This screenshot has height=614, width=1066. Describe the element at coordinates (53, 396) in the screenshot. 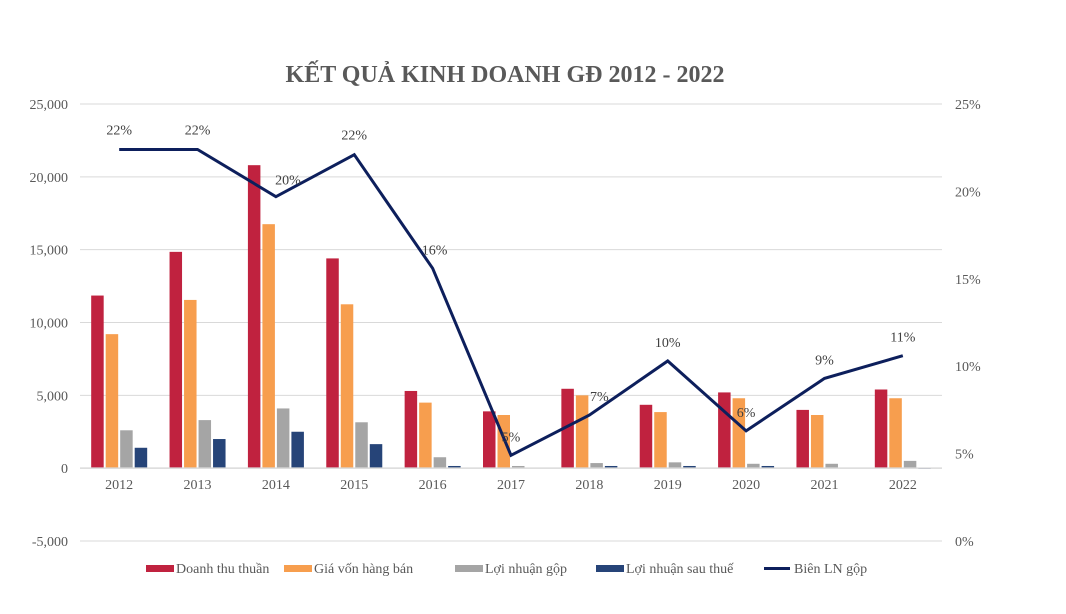

I see `y-tick-label: 5,000` at that location.